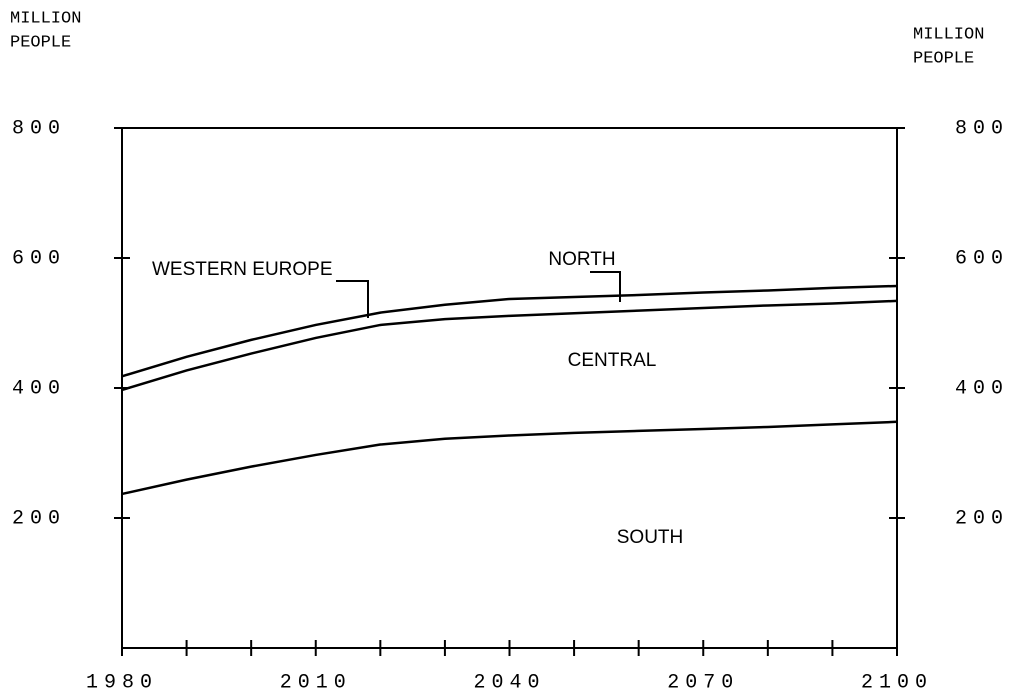 The height and width of the screenshot is (700, 1027). Describe the element at coordinates (982, 518) in the screenshot. I see `y2-tick-label: 200` at that location.